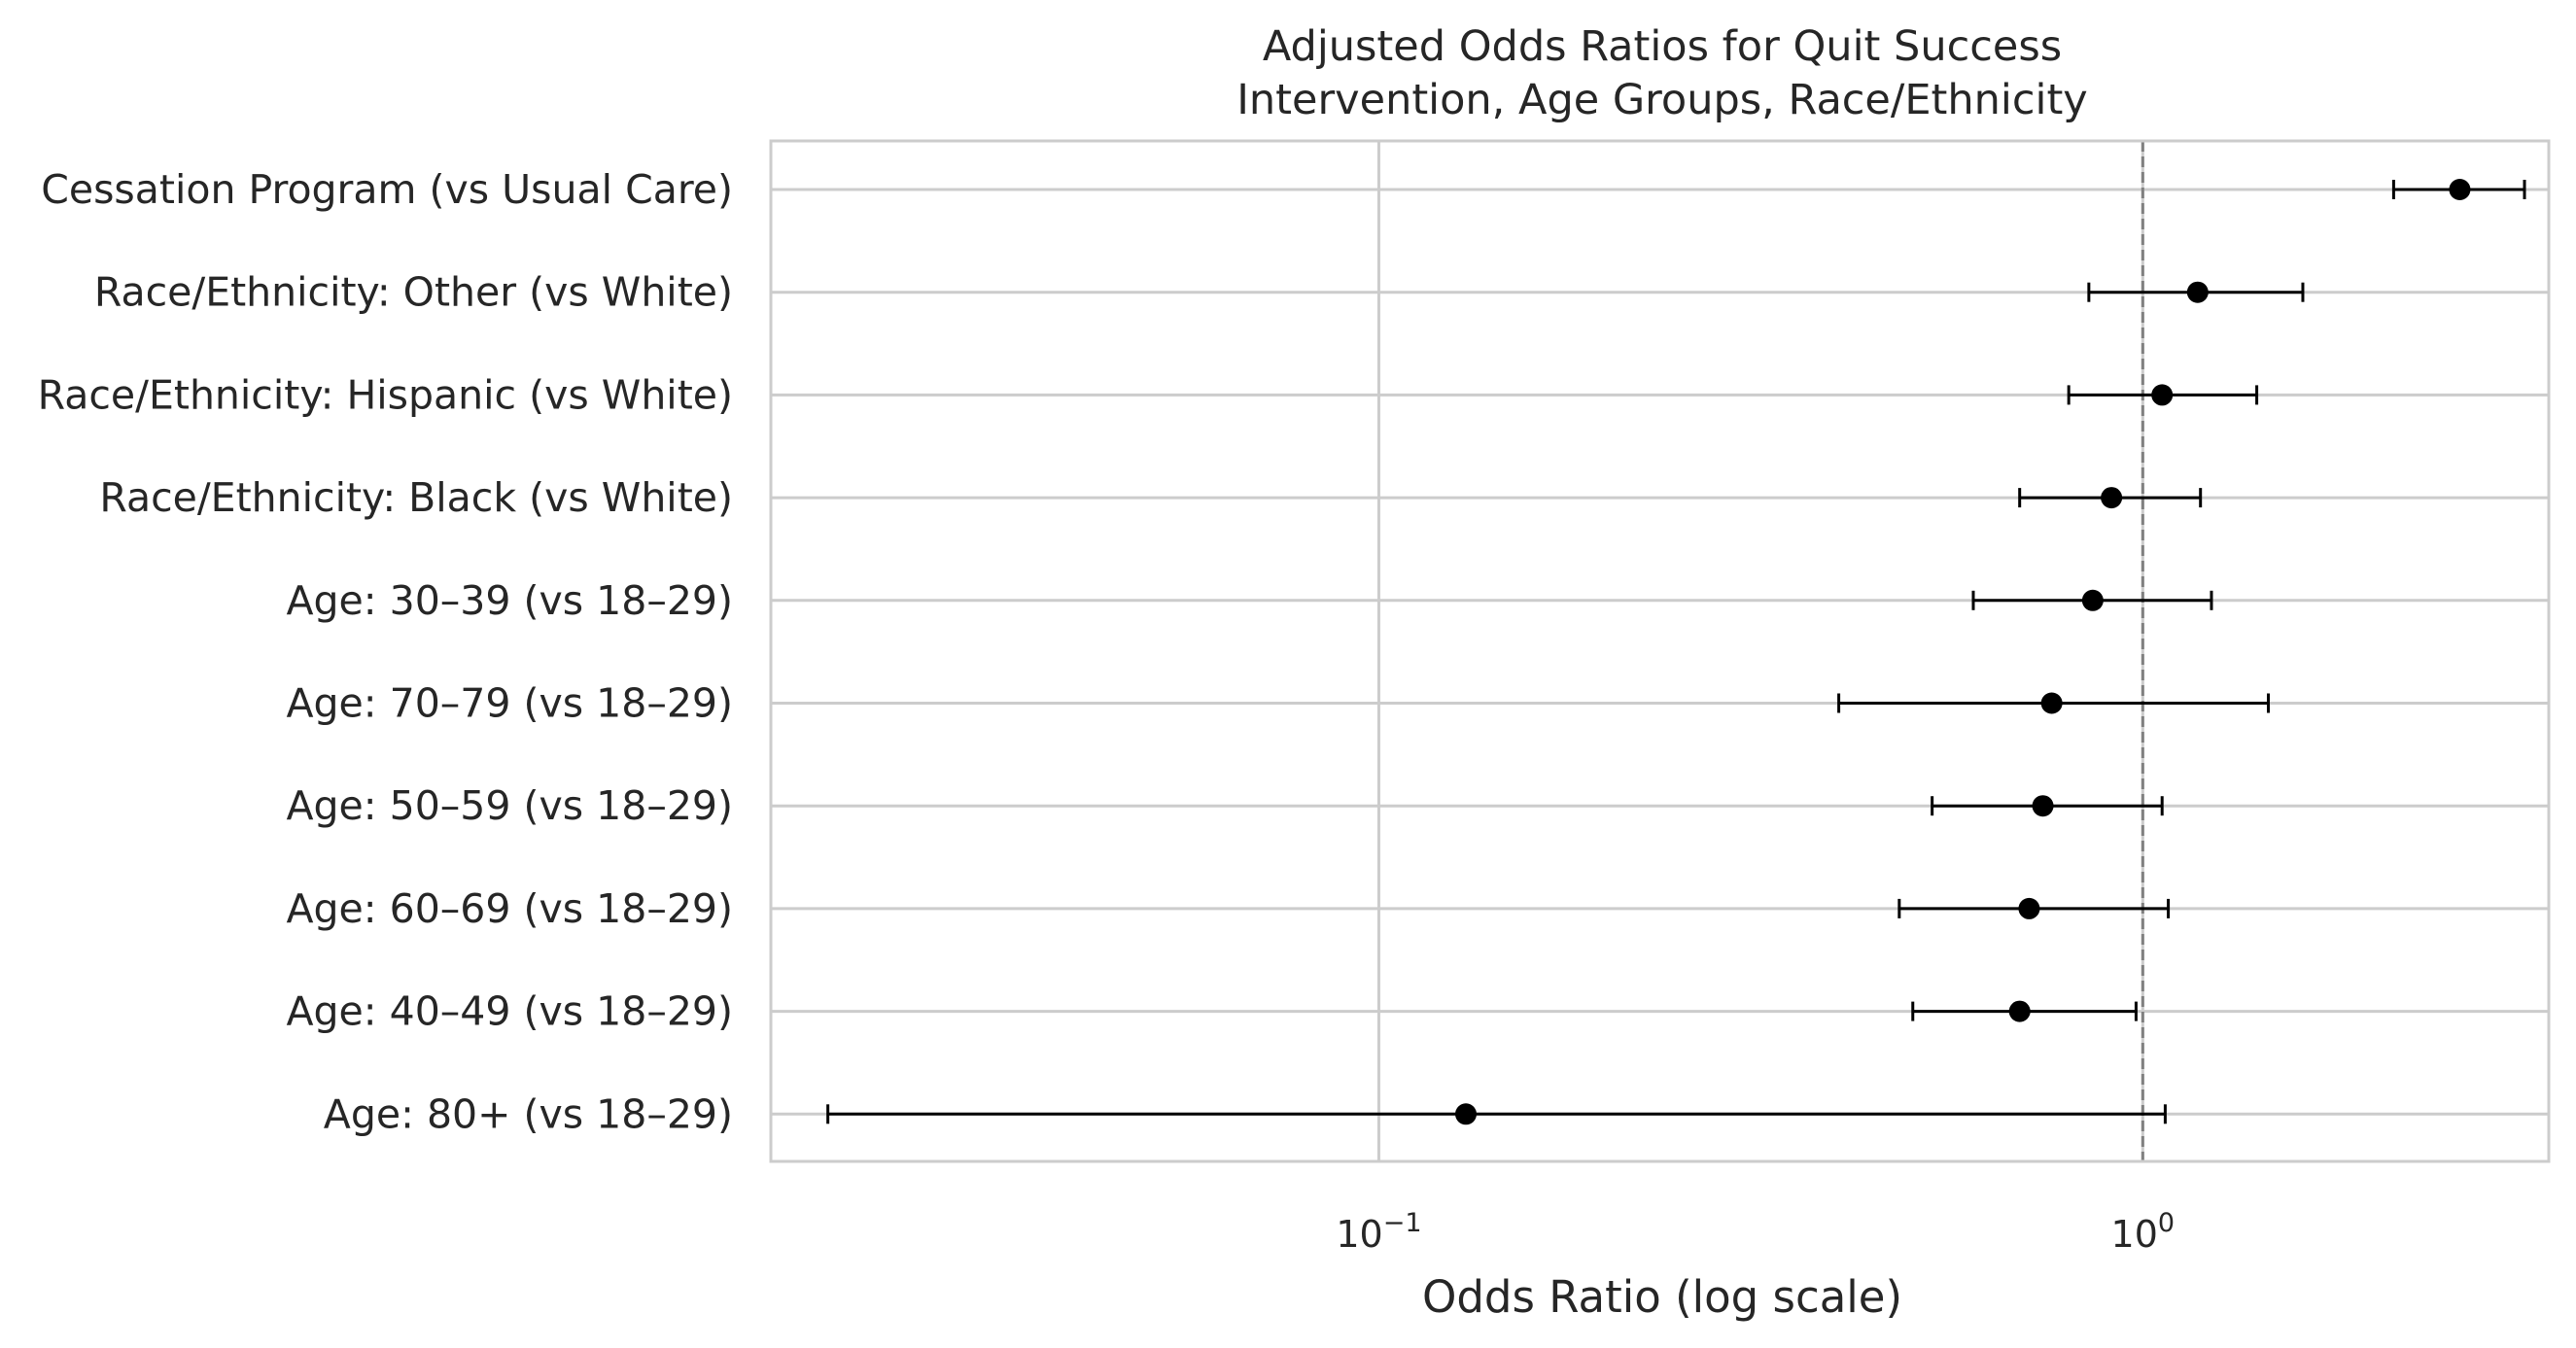 Image resolution: width=2576 pixels, height=1348 pixels. What do you see at coordinates (509, 600) in the screenshot?
I see `y-tick-label: Age: 30–39 (vs 18–29)` at bounding box center [509, 600].